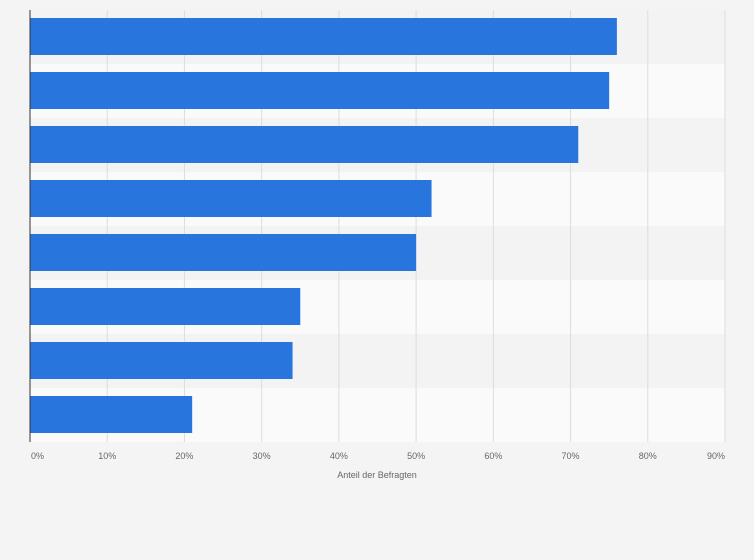  What do you see at coordinates (37, 456) in the screenshot?
I see `x-tick-label: 0%` at bounding box center [37, 456].